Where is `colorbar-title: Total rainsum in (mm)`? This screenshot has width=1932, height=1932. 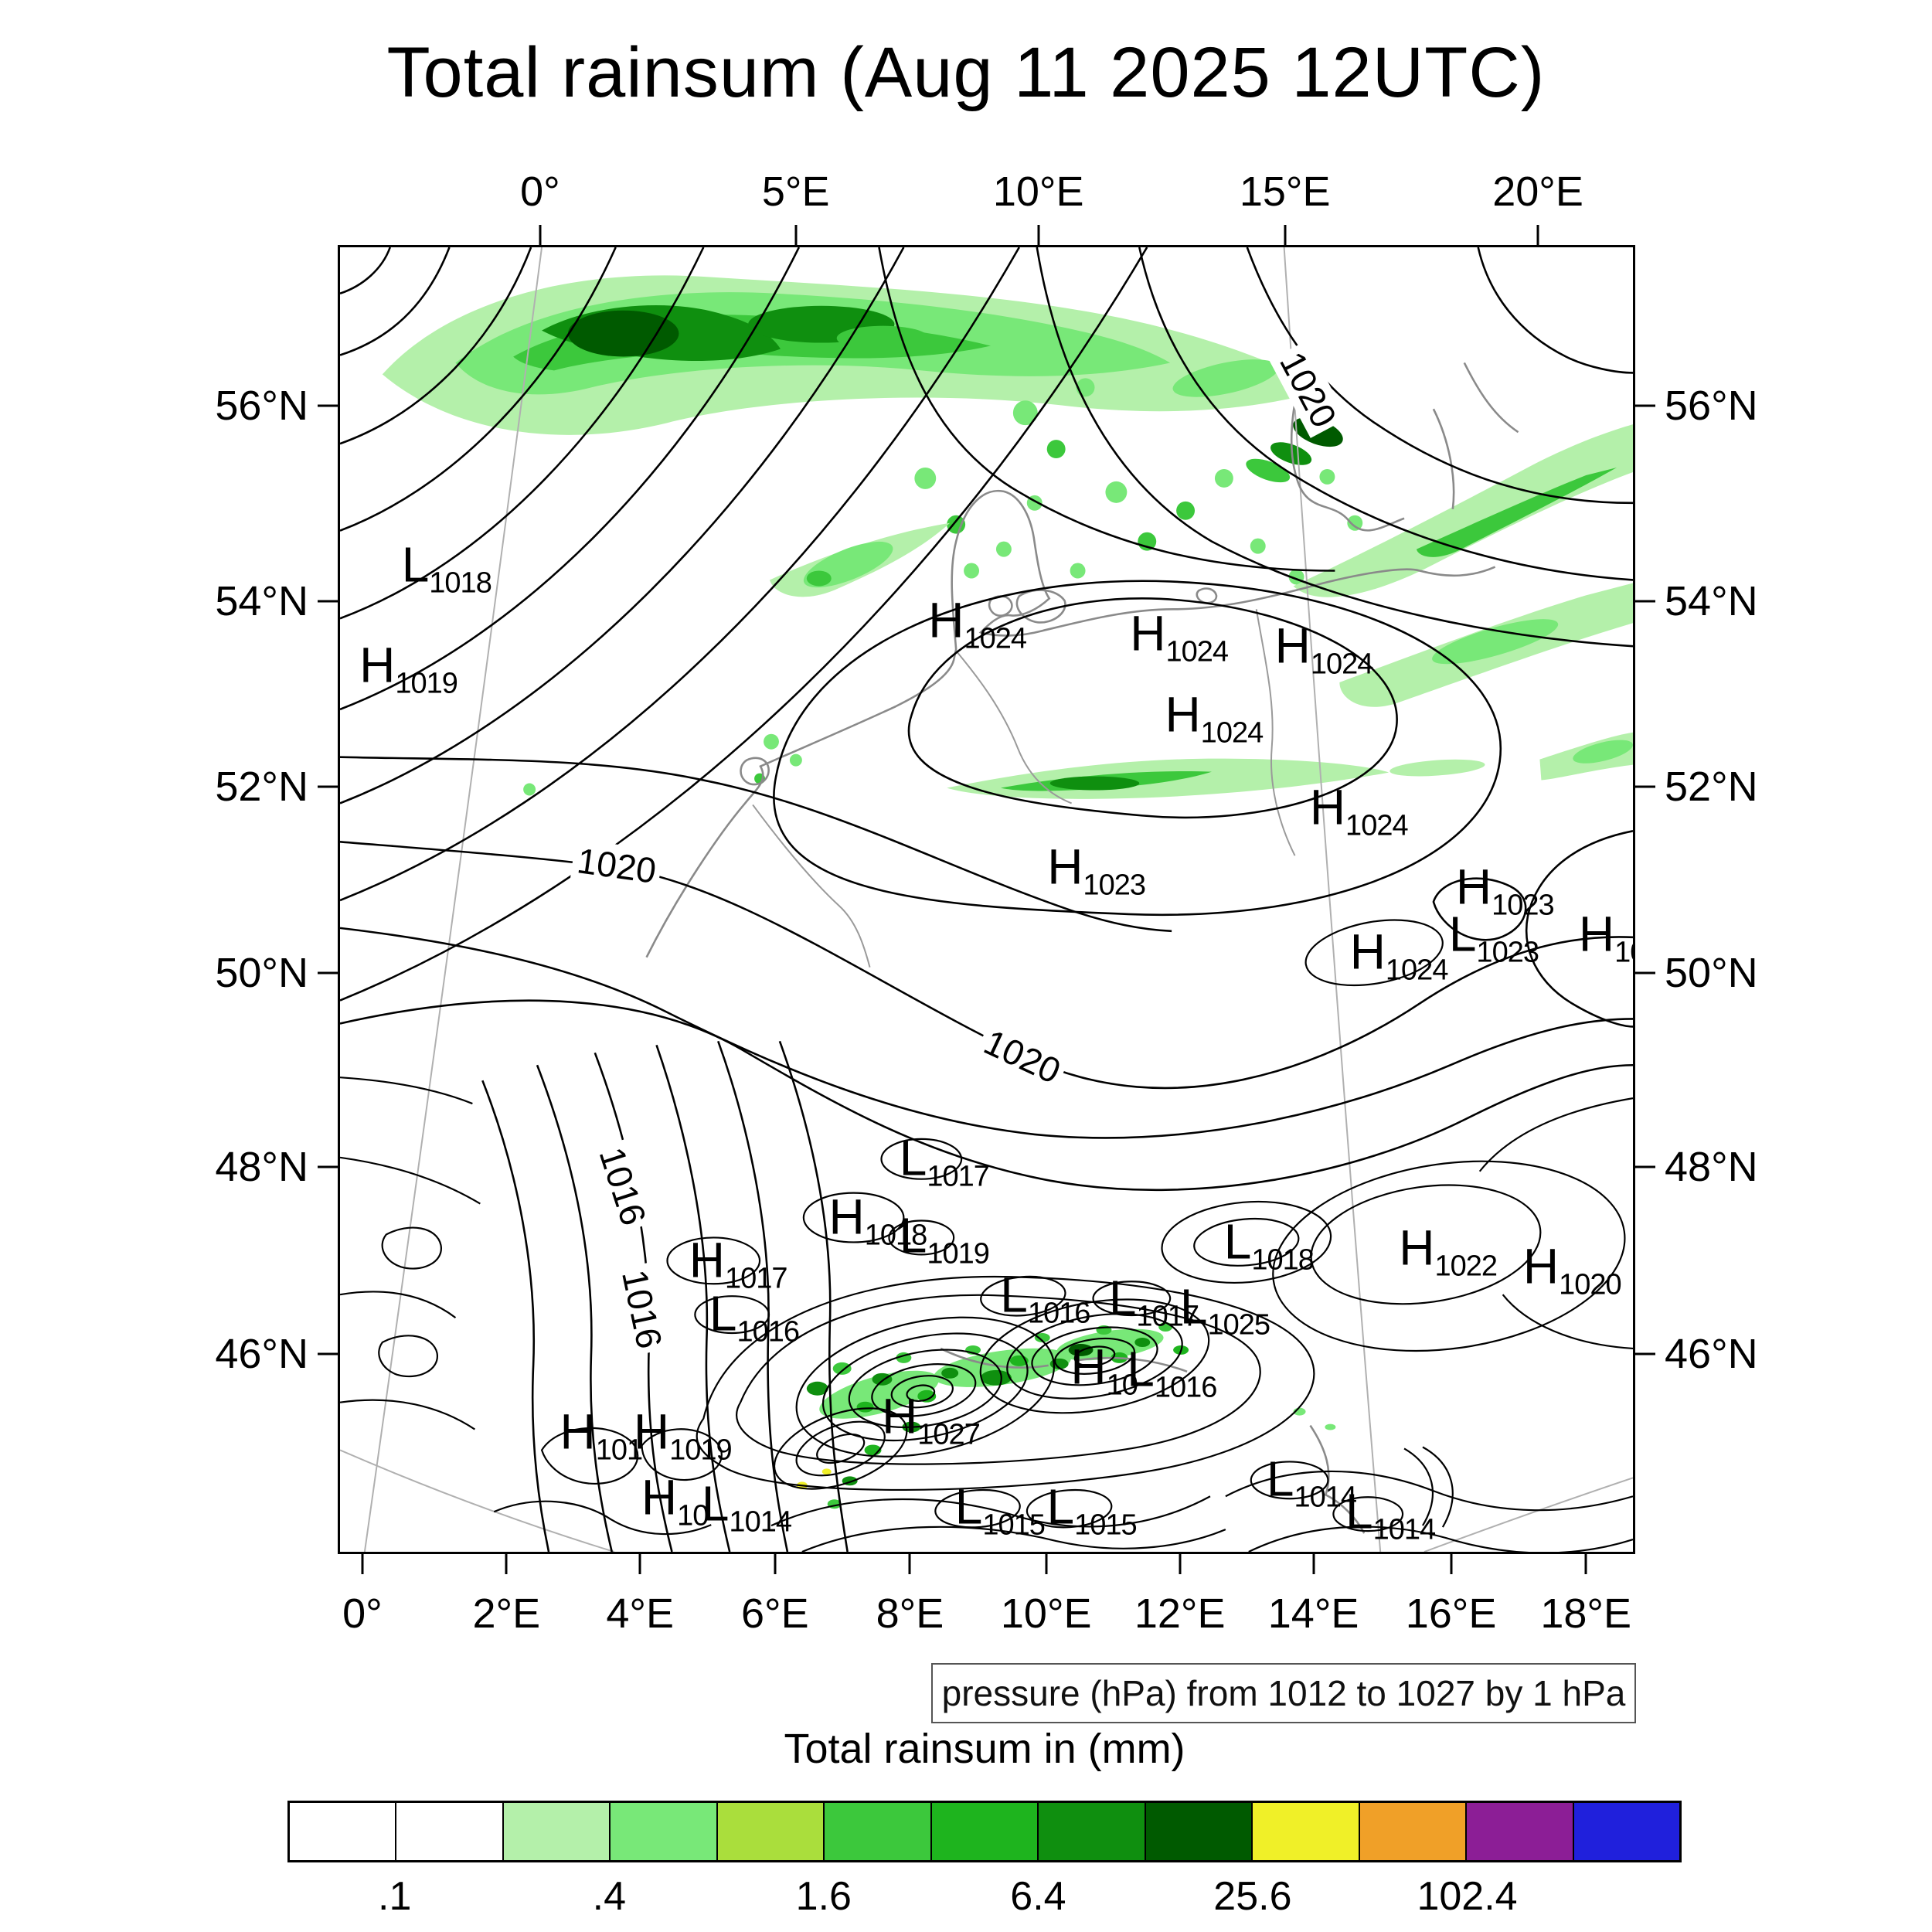 colorbar-title: Total rainsum in (mm) is located at coordinates (985, 1749).